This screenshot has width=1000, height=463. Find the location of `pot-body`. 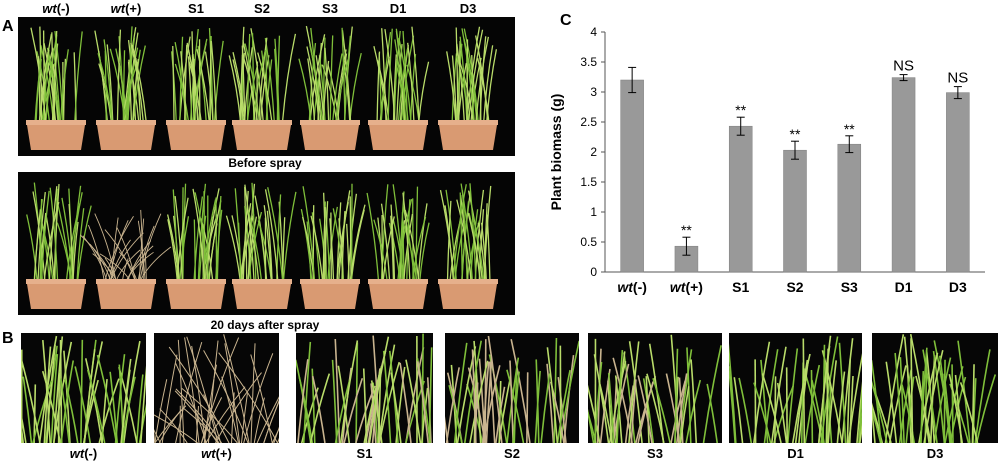

pot-body is located at coordinates (262, 296).